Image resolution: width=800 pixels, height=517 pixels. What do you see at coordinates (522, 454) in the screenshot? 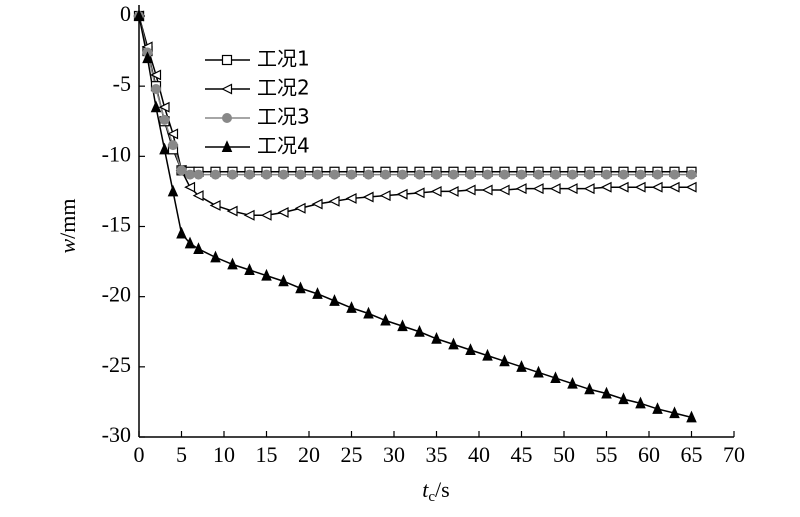
I see `x-tick-label: 45` at bounding box center [522, 454].